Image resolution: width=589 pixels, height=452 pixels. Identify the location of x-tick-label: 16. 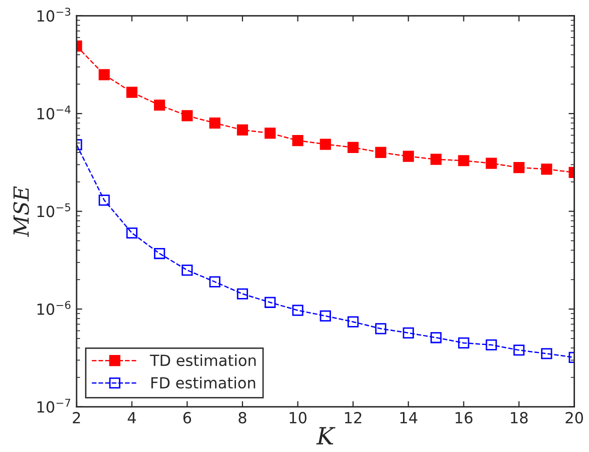
(464, 418).